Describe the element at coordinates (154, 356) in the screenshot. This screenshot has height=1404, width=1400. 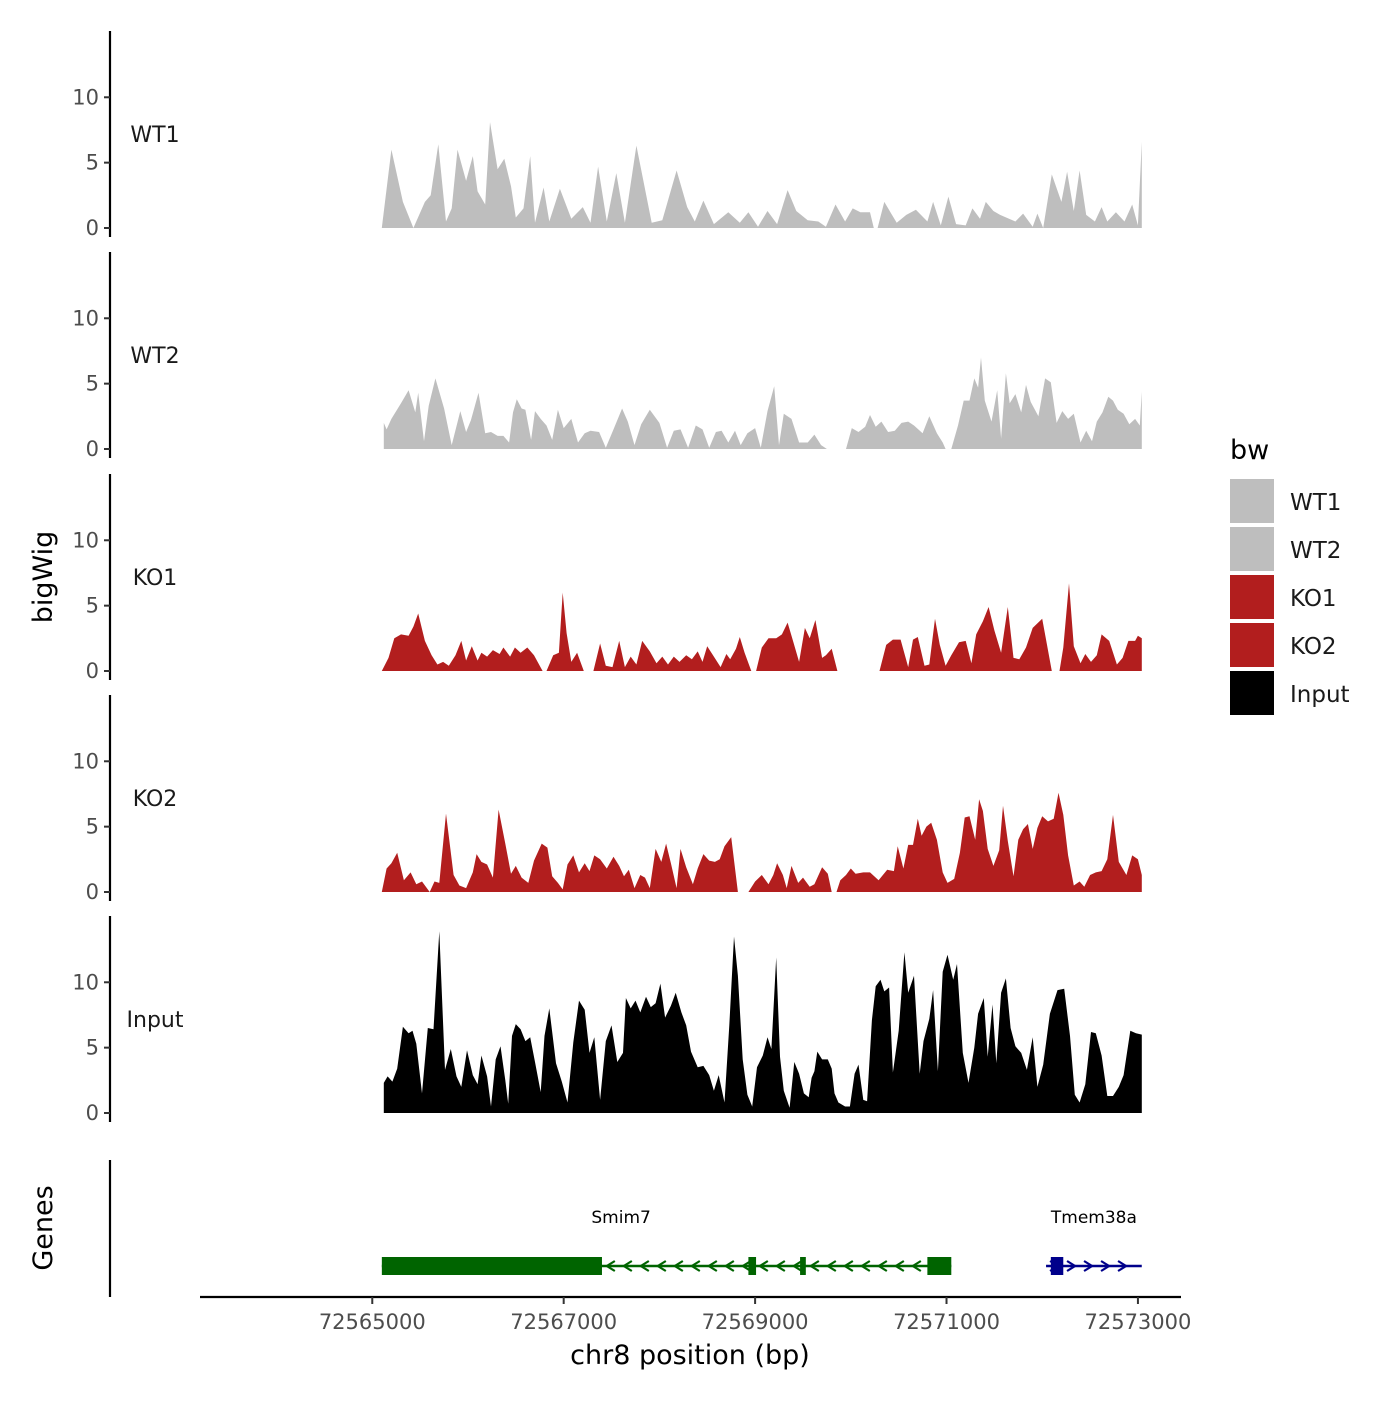
I see `track-label: WT2` at that location.